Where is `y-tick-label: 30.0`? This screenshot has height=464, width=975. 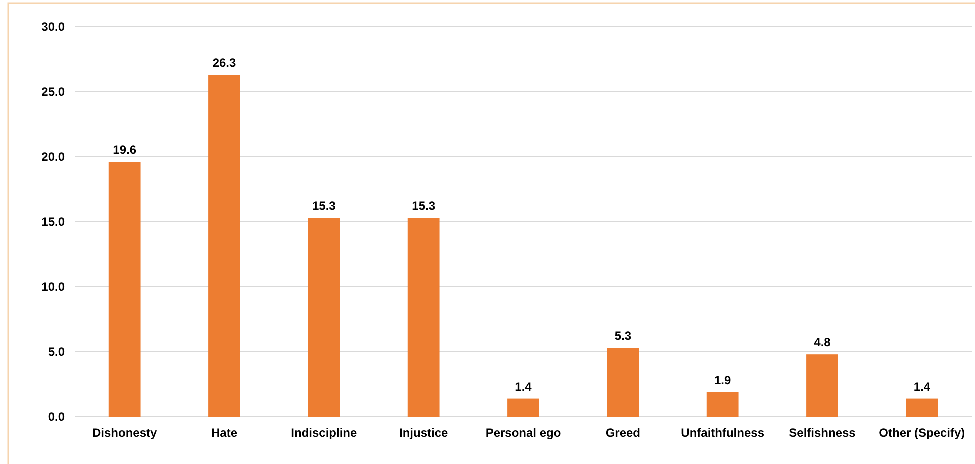 y-tick-label: 30.0 is located at coordinates (54, 27).